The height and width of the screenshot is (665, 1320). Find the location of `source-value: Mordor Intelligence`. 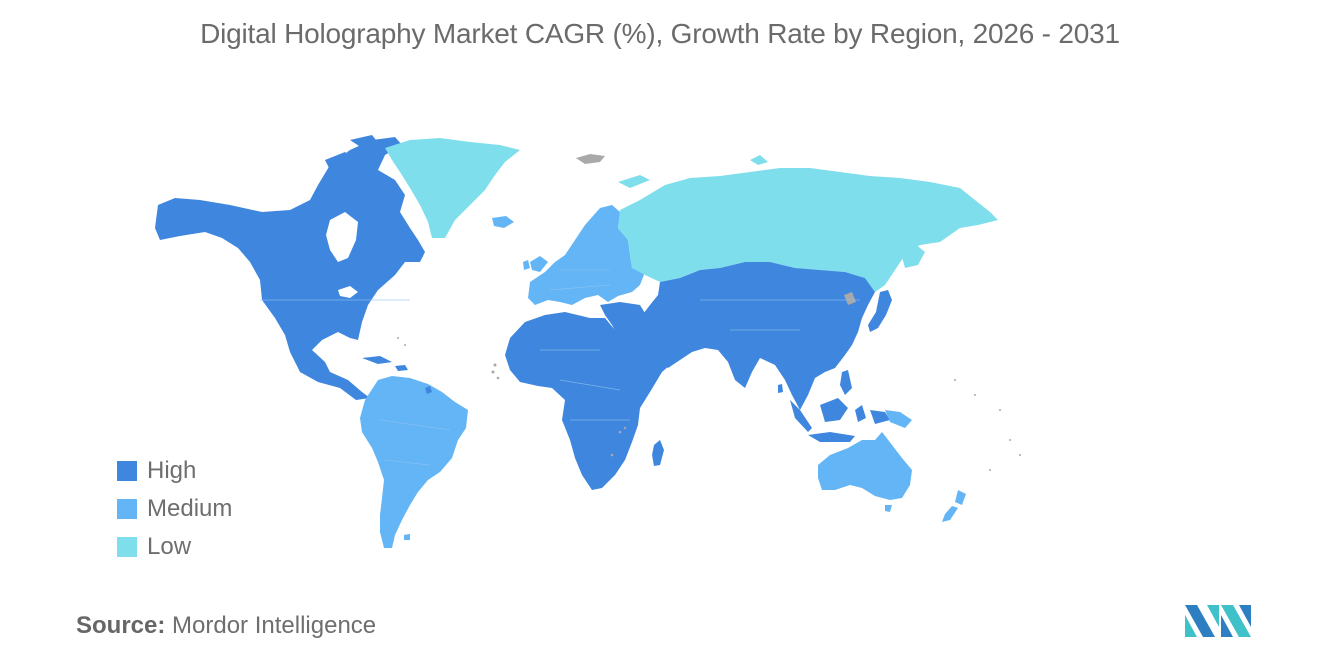

source-value: Mordor Intelligence is located at coordinates (274, 625).